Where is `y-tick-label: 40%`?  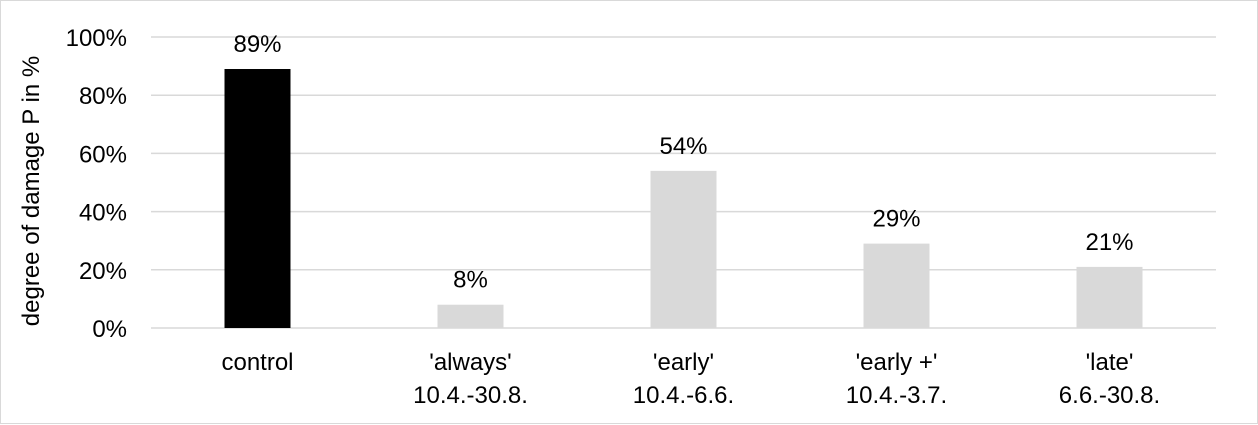
y-tick-label: 40% is located at coordinates (103, 213).